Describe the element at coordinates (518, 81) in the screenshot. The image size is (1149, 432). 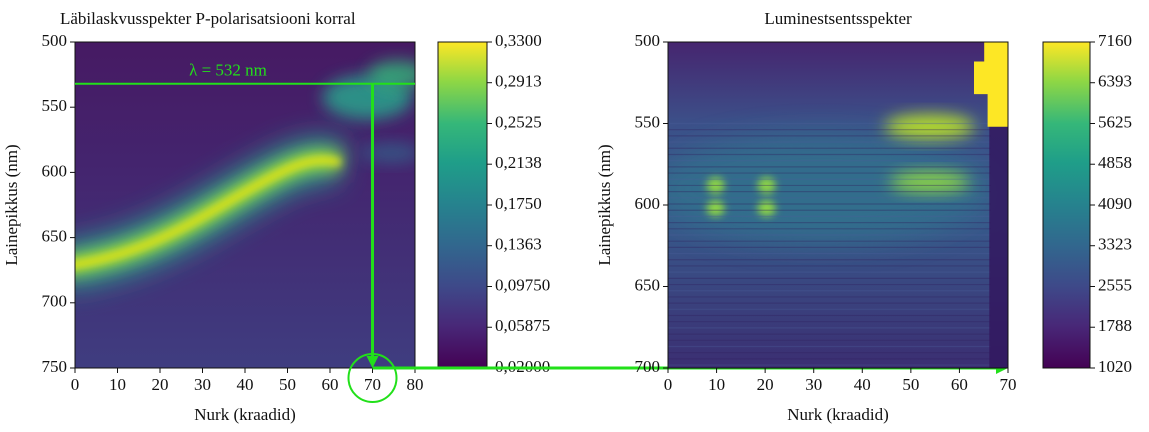
I see `colorbar-tick-label: 0,2913` at that location.